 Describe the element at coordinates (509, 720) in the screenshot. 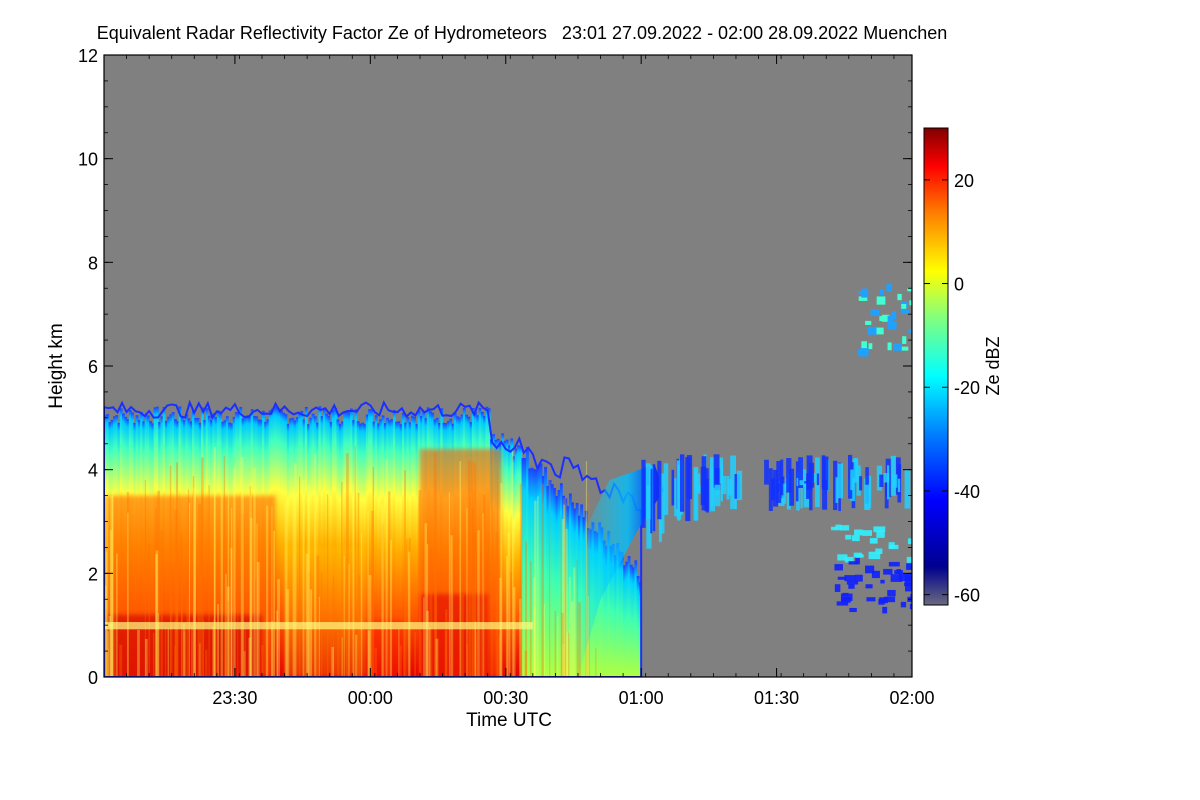

I see `x-axis-label: Time UTC` at that location.